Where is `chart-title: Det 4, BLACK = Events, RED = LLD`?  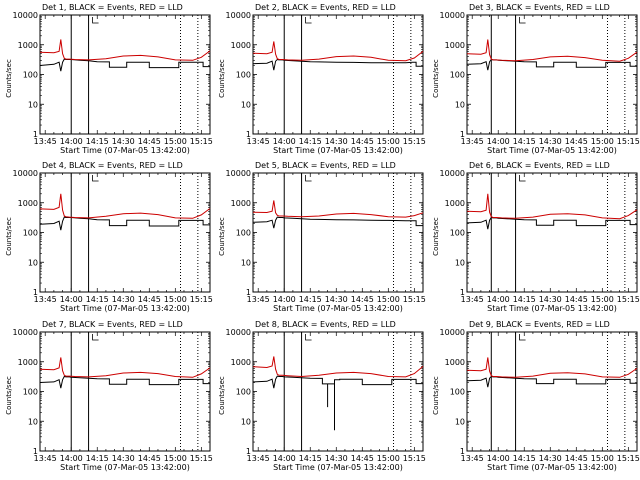 chart-title: Det 4, BLACK = Events, RED = LLD is located at coordinates (112, 165).